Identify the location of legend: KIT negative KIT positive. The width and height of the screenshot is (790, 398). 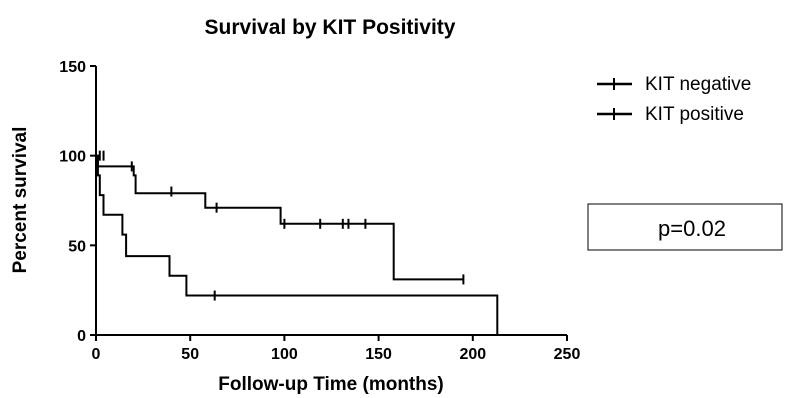
(674, 99).